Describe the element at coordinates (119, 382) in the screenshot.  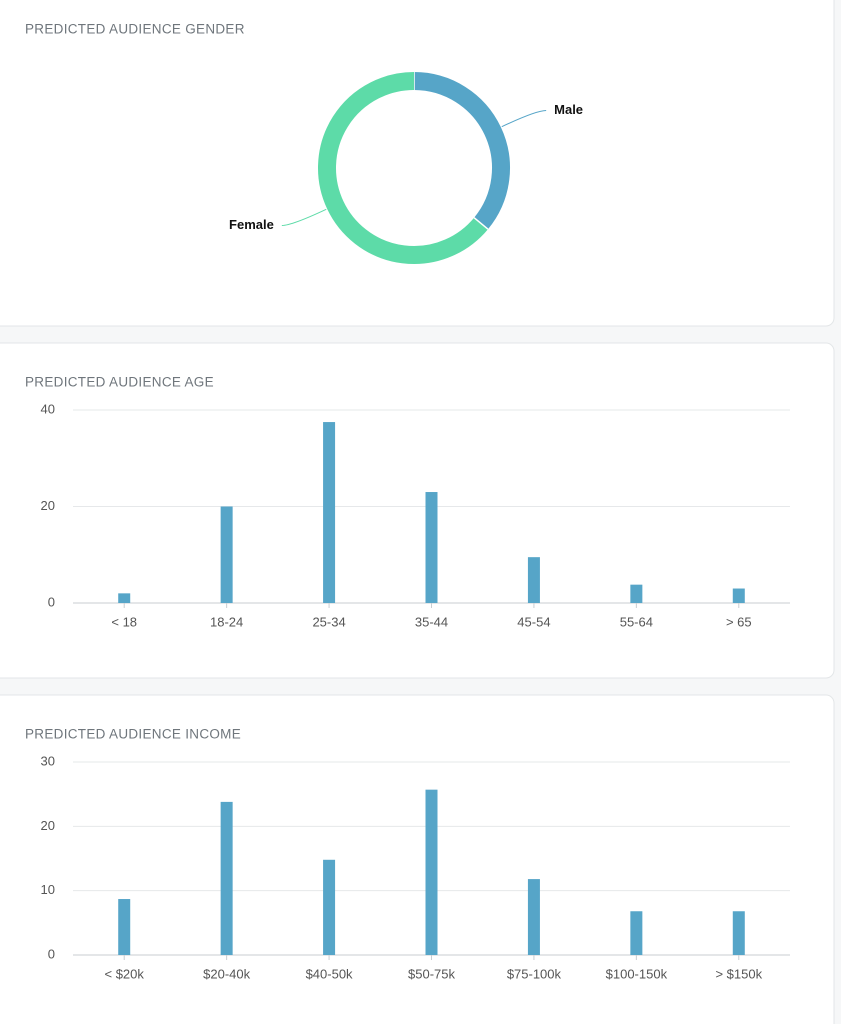
I see `chart-title: PREDICTED AUDIENCE AGE` at that location.